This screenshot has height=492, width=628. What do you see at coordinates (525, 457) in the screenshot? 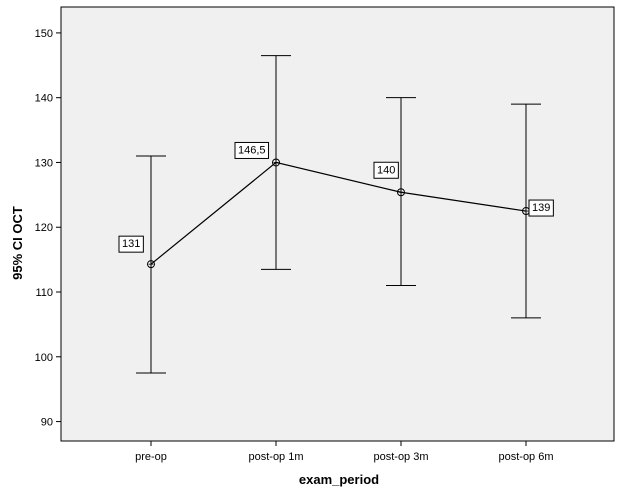
I see `x-tick-label: post-op 6m` at bounding box center [525, 457].